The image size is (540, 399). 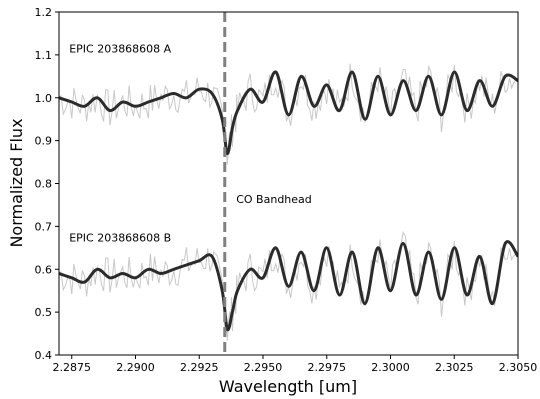 What do you see at coordinates (327, 367) in the screenshot?
I see `x-tick-label: 2.2975` at bounding box center [327, 367].